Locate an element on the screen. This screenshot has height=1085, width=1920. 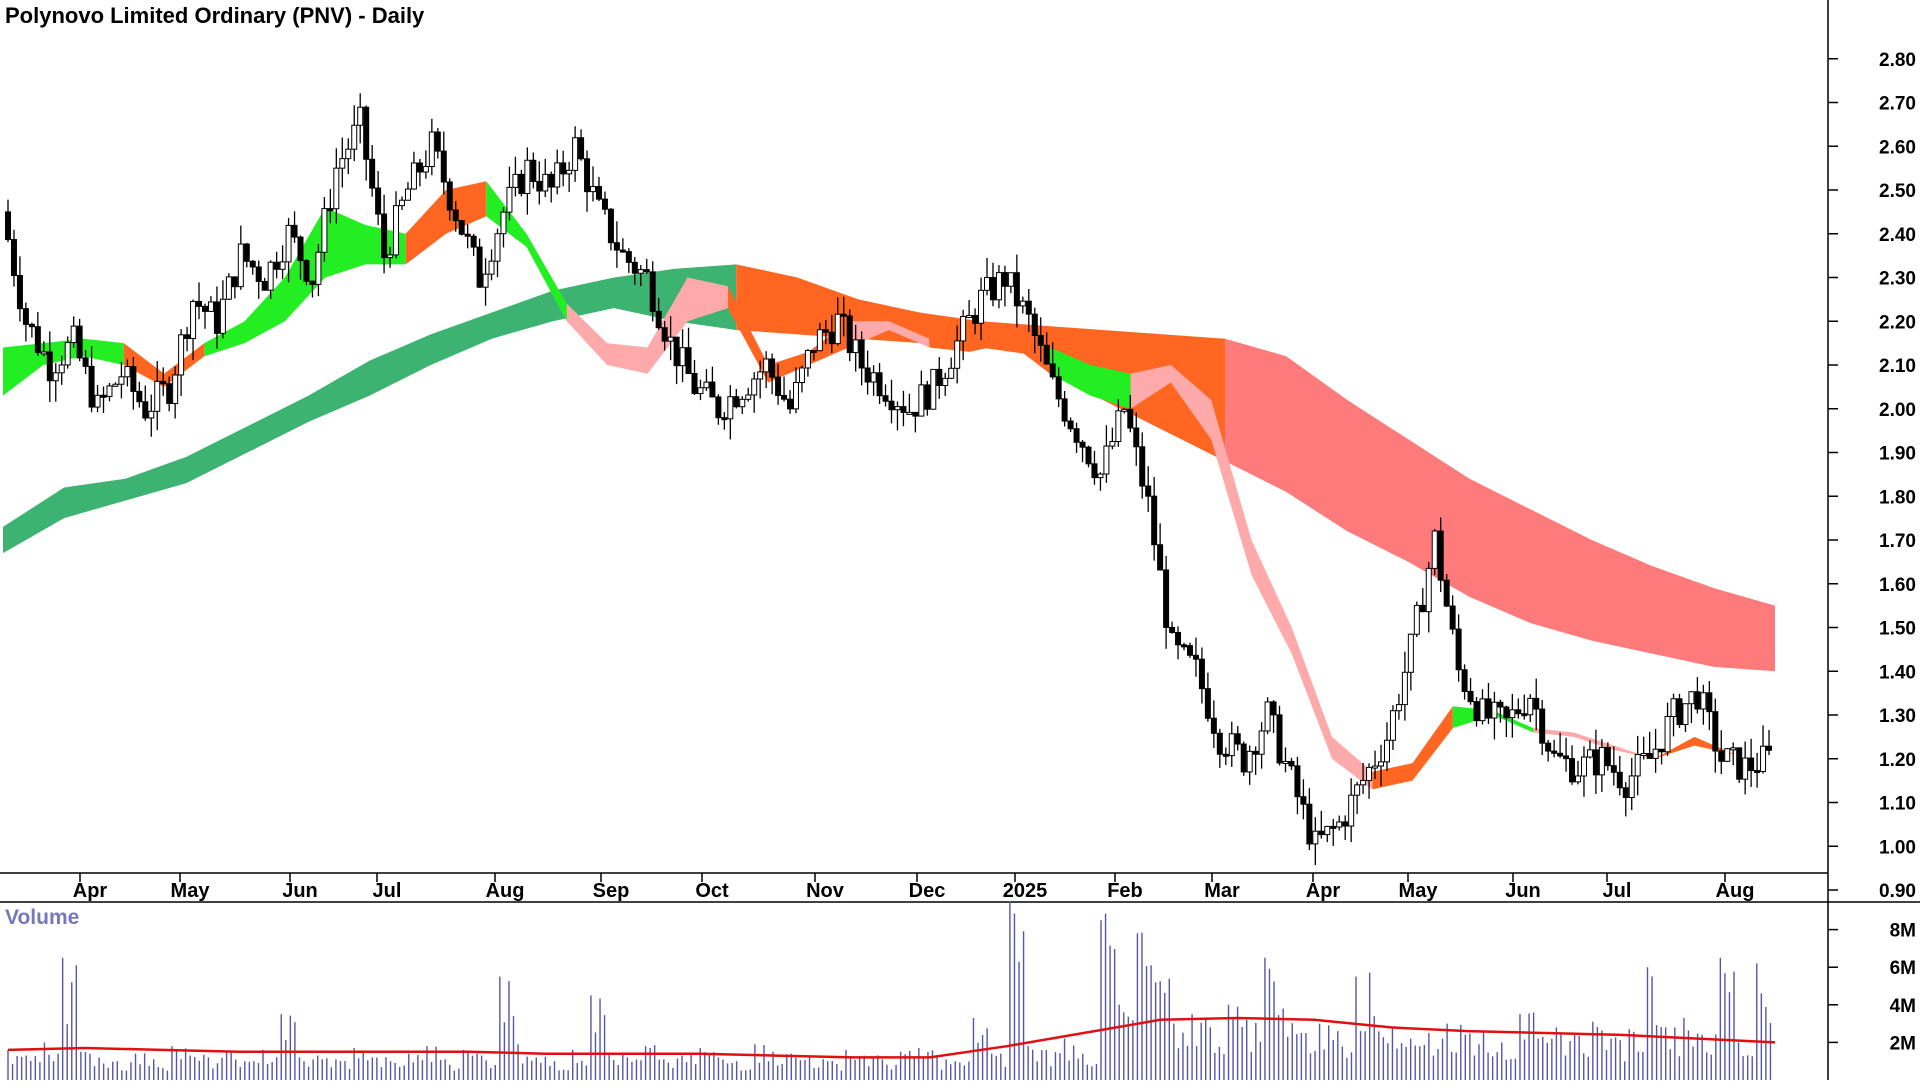
y-tick-label: 1.30 is located at coordinates (1897, 716).